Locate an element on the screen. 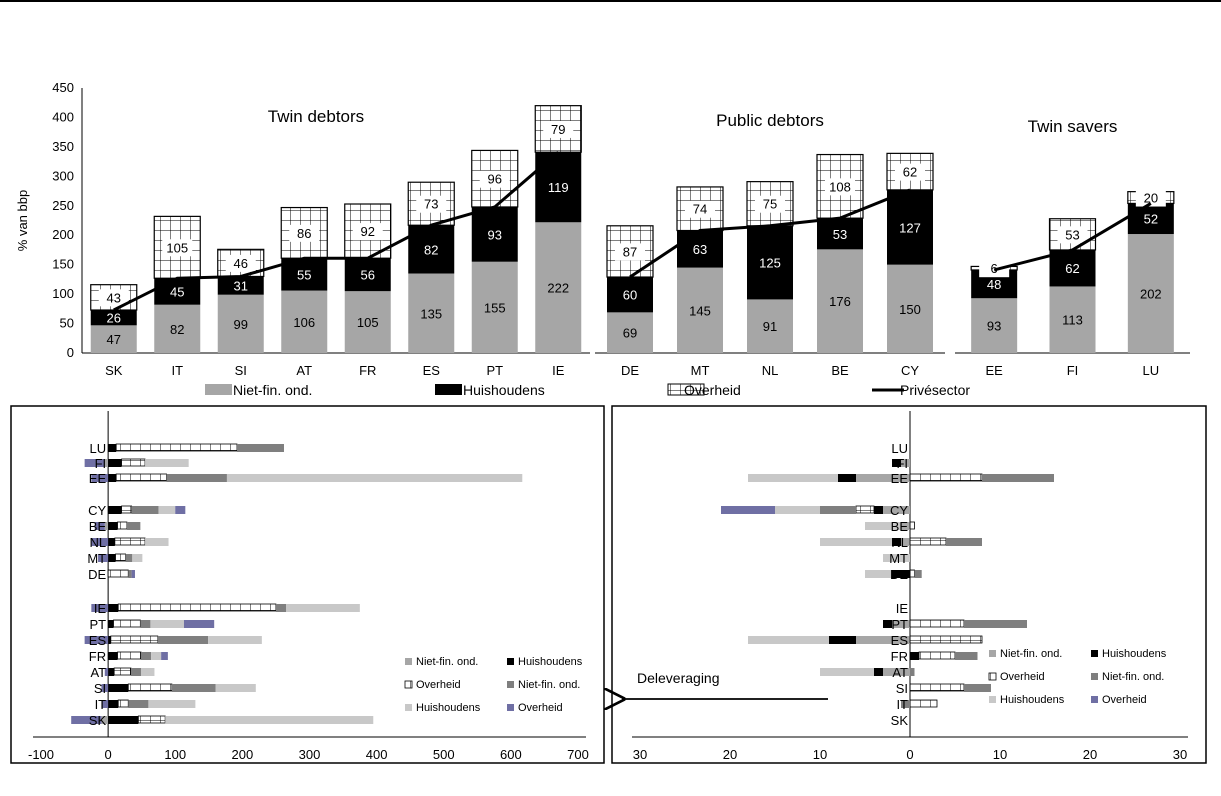  data-label-government: 79 is located at coordinates (558, 129).